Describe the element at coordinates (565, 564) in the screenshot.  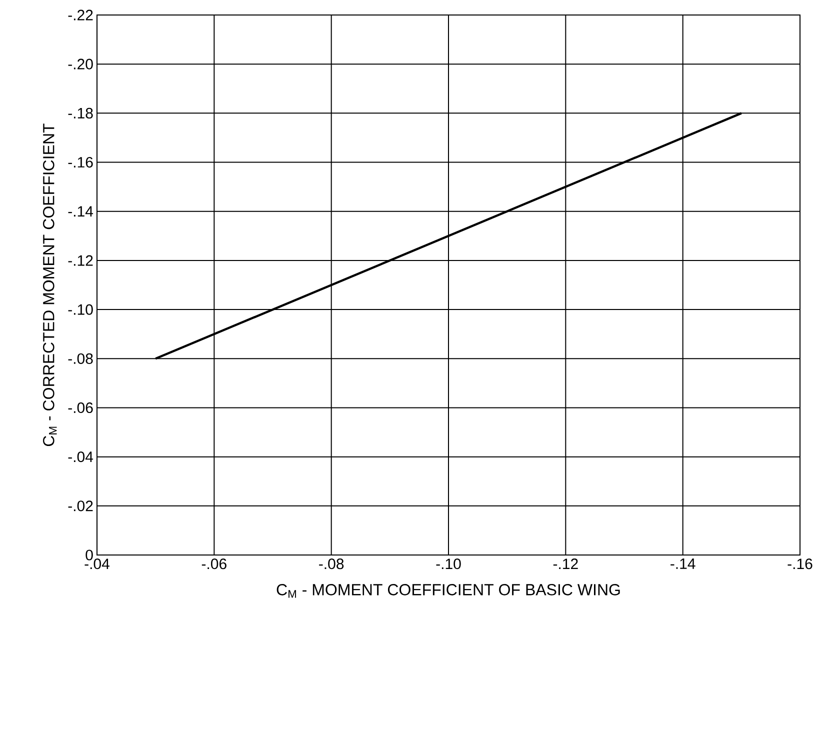
I see `x-tick-label: -.12` at that location.